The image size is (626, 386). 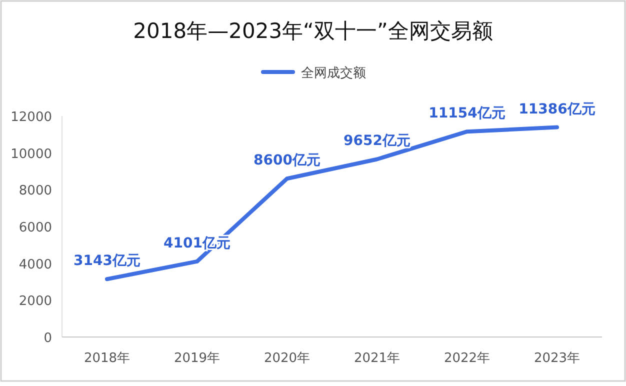 I want to click on y-tick-label: 6000, so click(x=35, y=228).